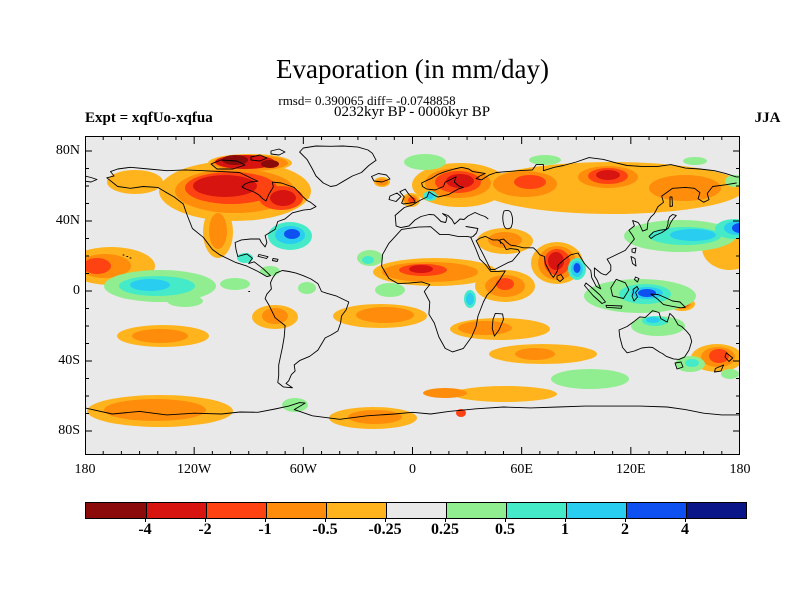 The width and height of the screenshot is (800, 600). I want to click on period-annotation: 0232kyr BP - 0000kyr BP, so click(412, 112).